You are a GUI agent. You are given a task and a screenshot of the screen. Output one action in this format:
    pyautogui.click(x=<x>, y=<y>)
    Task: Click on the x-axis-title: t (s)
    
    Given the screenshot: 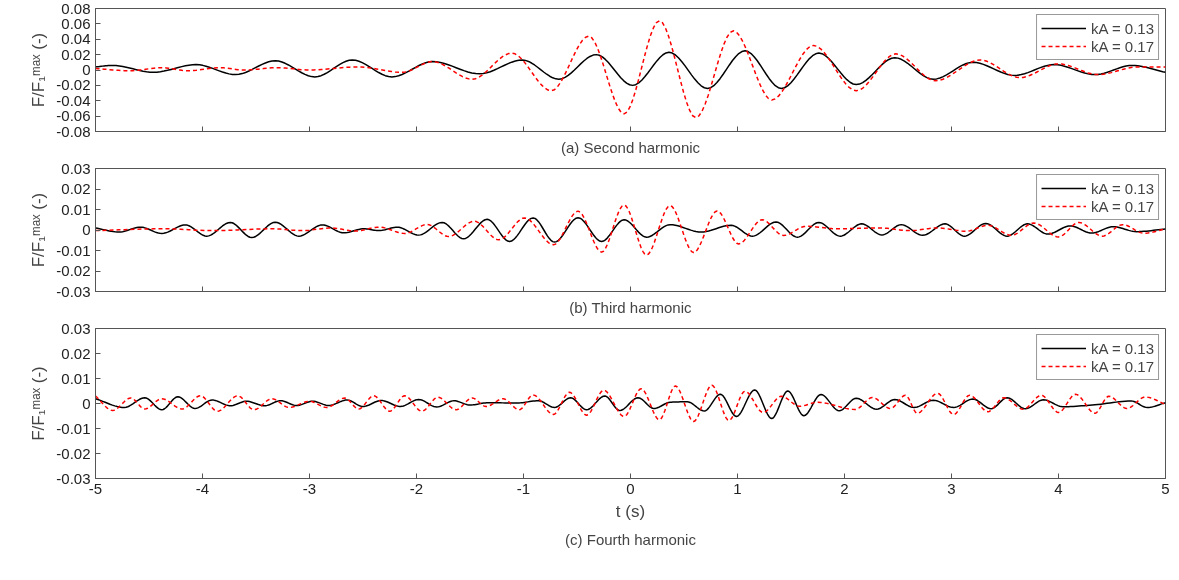 What is the action you would take?
    pyautogui.click(x=630, y=511)
    